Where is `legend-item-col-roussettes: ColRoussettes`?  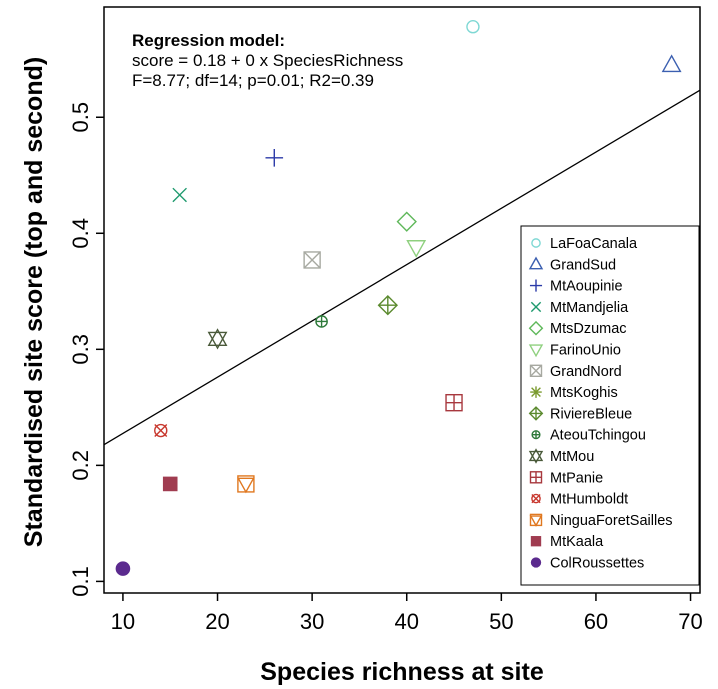 legend-item-col-roussettes: ColRoussettes is located at coordinates (587, 564).